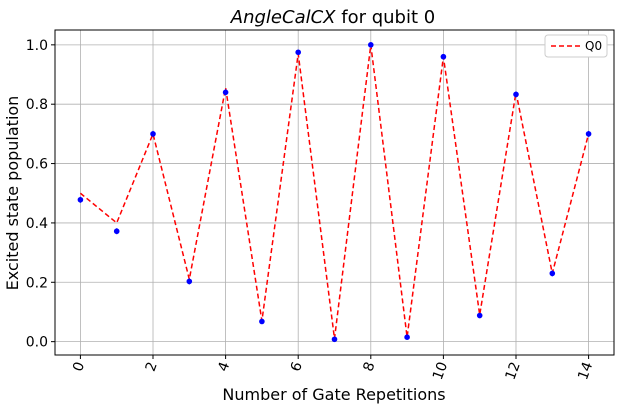 This screenshot has width=620, height=410. I want to click on x-axis-label: Number of Gate Repetitions, so click(333, 394).